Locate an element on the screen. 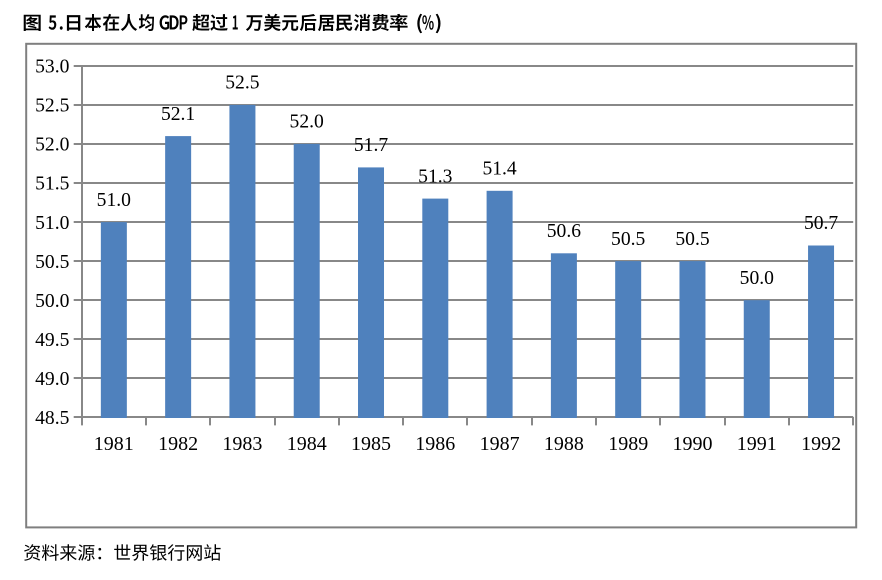  svg-text: 1982 is located at coordinates (178, 444).